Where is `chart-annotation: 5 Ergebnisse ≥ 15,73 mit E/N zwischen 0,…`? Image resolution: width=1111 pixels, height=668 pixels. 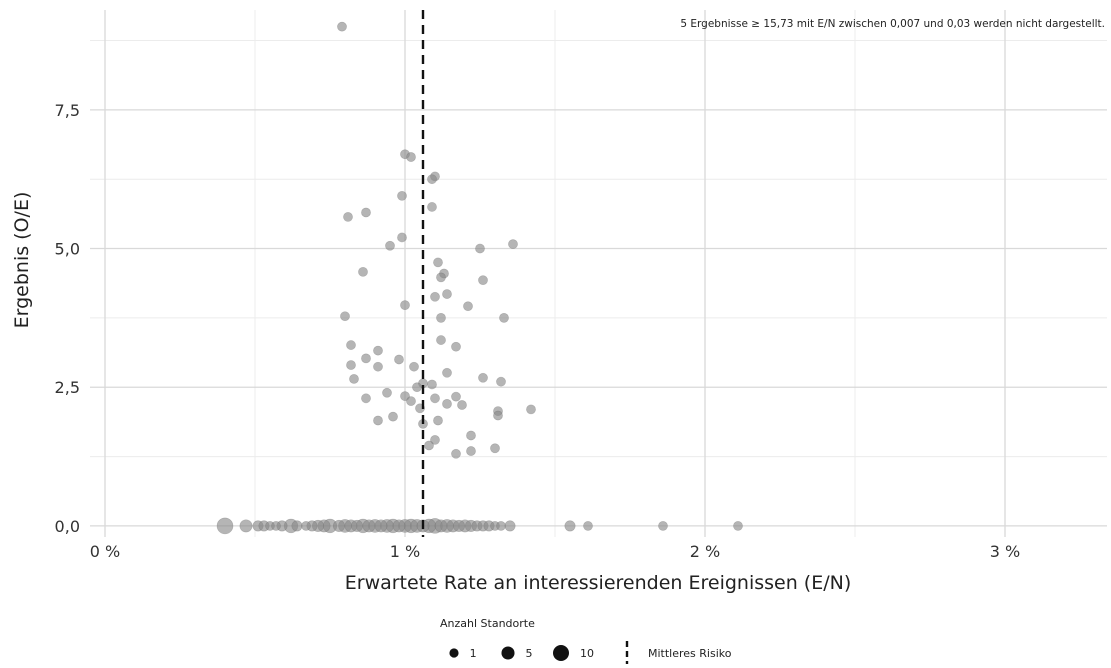 chart-annotation: 5 Ergebnisse ≥ 15,73 mit E/N zwischen 0,… is located at coordinates (892, 24).